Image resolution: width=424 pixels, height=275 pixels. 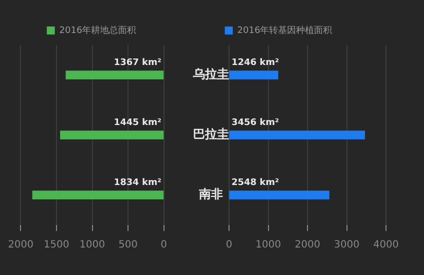 I want to click on y-tick-label: 乌拉圭, so click(x=210, y=74).